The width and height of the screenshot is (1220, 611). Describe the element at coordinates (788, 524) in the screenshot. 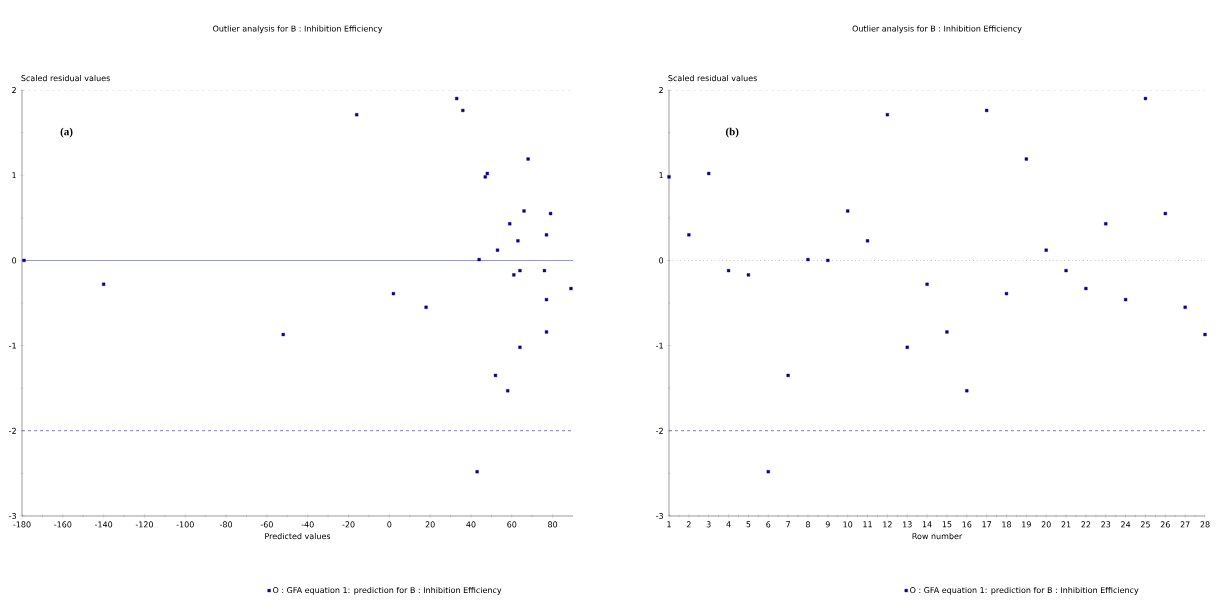

I see `x-tick-label: 7` at that location.